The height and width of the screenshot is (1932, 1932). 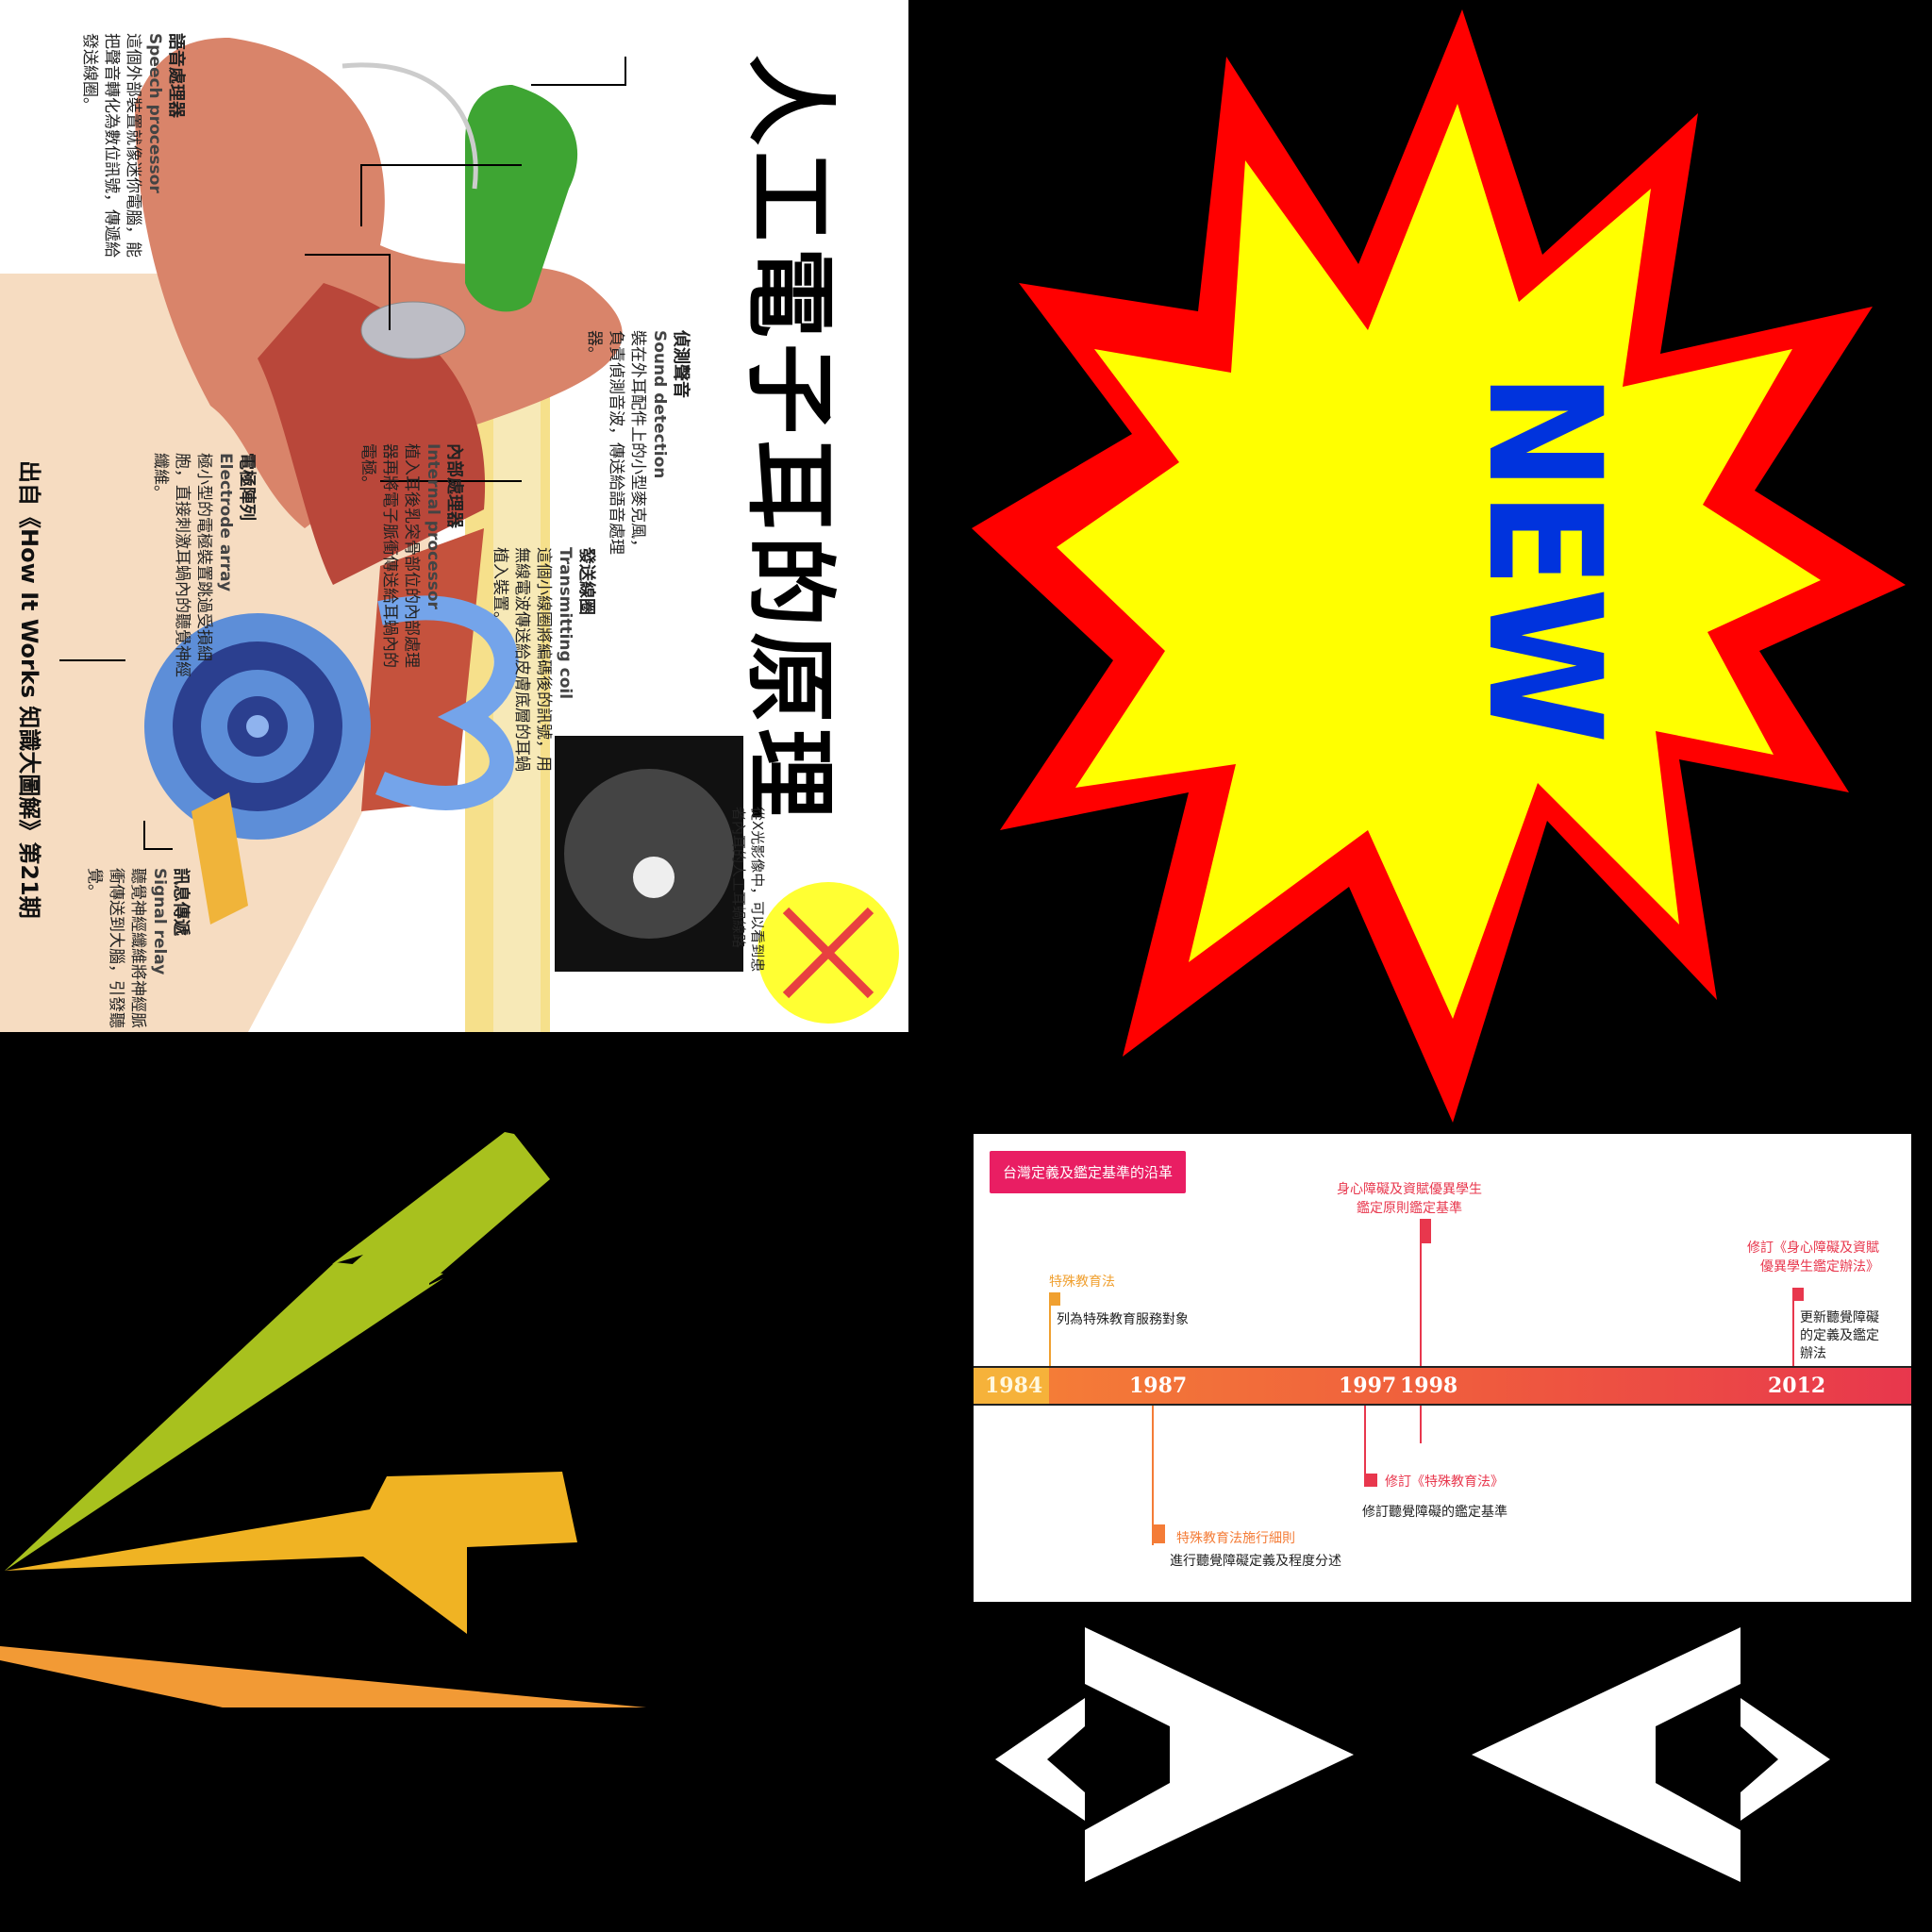 I want to click on year-1987: 1987, so click(x=1158, y=1386).